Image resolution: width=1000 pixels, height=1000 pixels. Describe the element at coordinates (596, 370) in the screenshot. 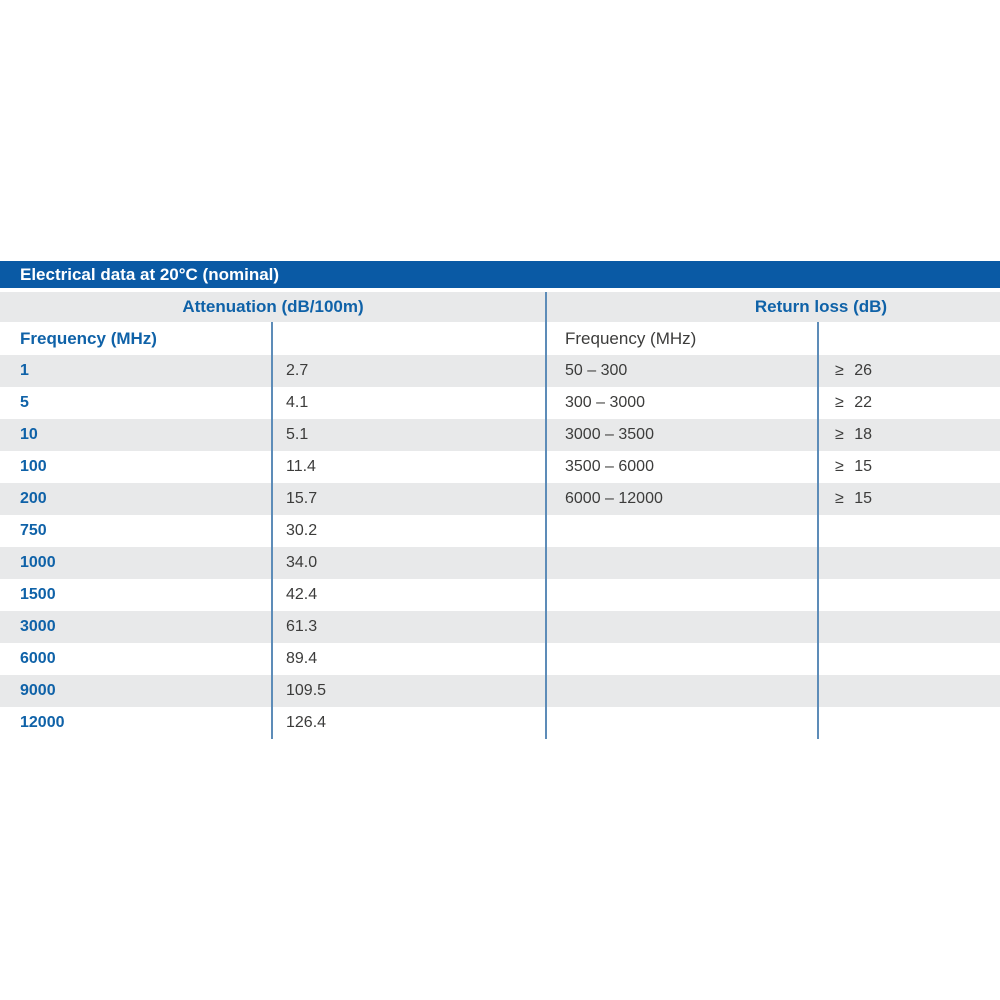

I see `frequency-range-cell: 50 – 300` at that location.